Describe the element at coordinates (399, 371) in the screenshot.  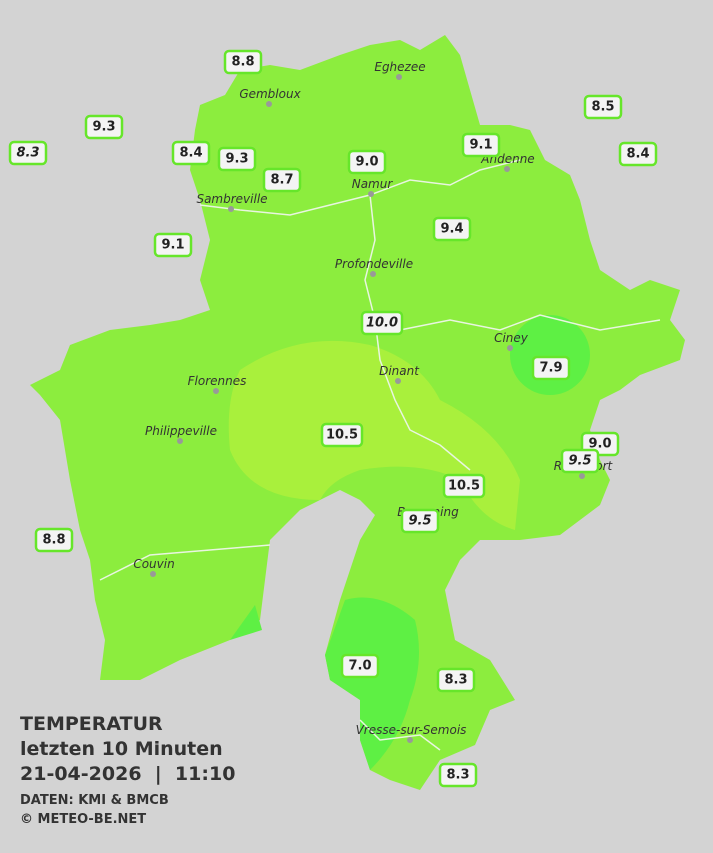
I see `city-name: Dinant` at that location.